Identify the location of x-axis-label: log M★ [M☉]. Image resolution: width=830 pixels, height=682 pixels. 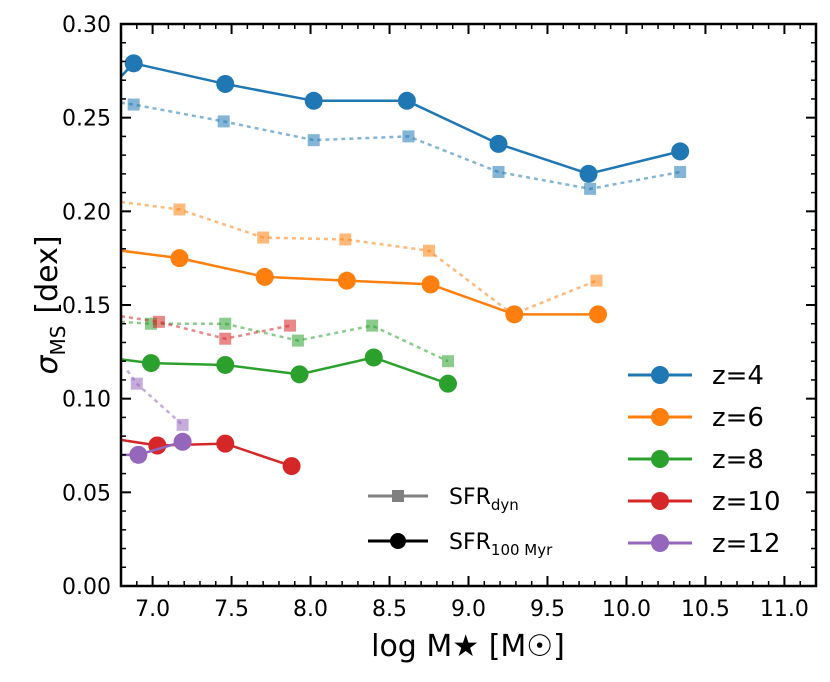
(468, 646).